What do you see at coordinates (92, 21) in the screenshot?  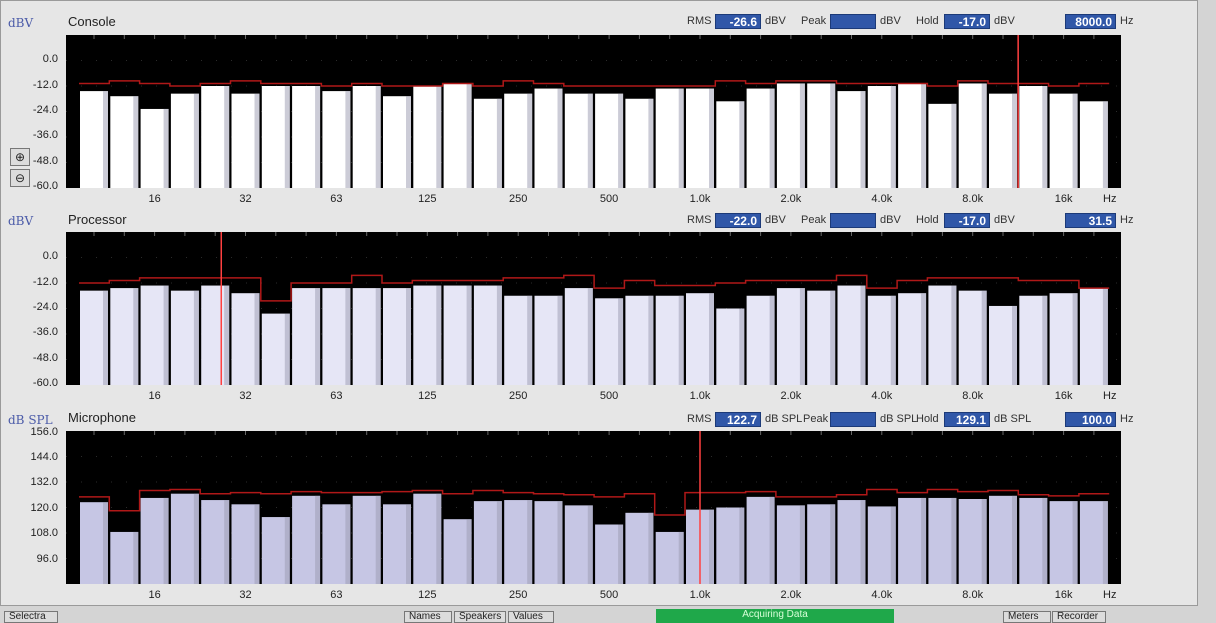 I see `panel-title-console: Console` at bounding box center [92, 21].